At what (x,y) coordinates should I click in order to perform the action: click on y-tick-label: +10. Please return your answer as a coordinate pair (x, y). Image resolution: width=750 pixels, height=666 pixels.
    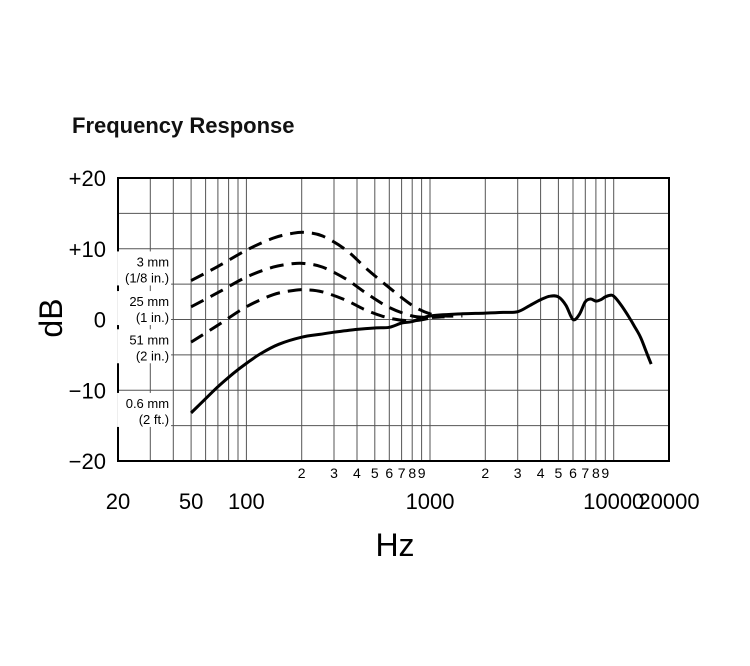
    Looking at the image, I should click on (87, 249).